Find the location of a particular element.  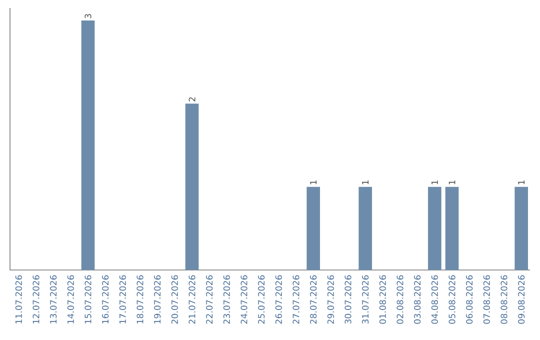

x-tick-label: 05.08.2026 is located at coordinates (452, 299).